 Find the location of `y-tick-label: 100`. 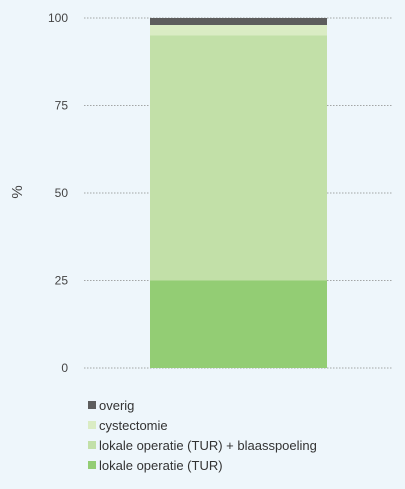

y-tick-label: 100 is located at coordinates (58, 18).